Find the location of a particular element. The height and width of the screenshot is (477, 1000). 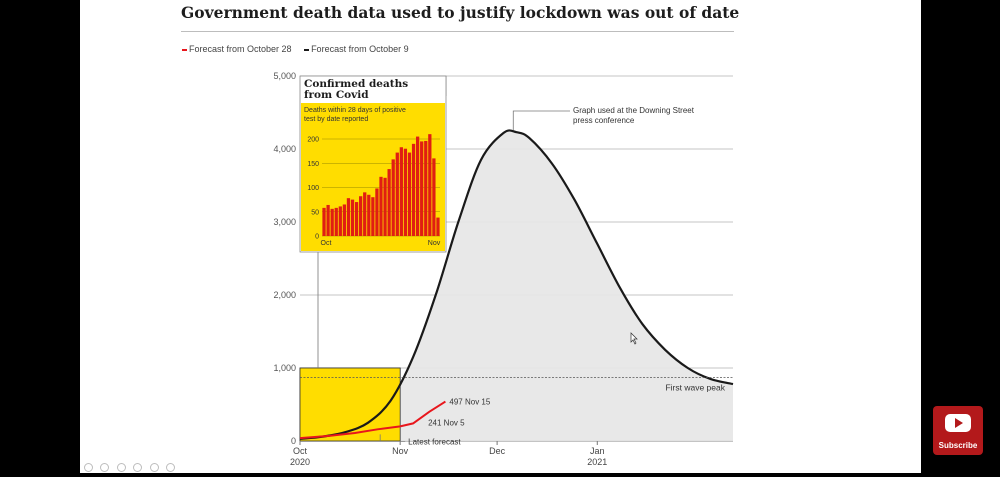

peak-callout-text-0: Graph used at the Downing Street is located at coordinates (634, 110).